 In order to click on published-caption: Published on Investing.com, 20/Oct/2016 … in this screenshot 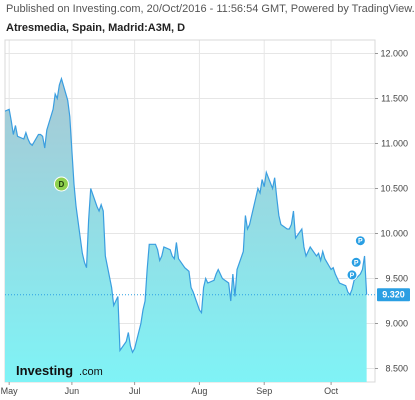, I will do `click(210, 9)`.